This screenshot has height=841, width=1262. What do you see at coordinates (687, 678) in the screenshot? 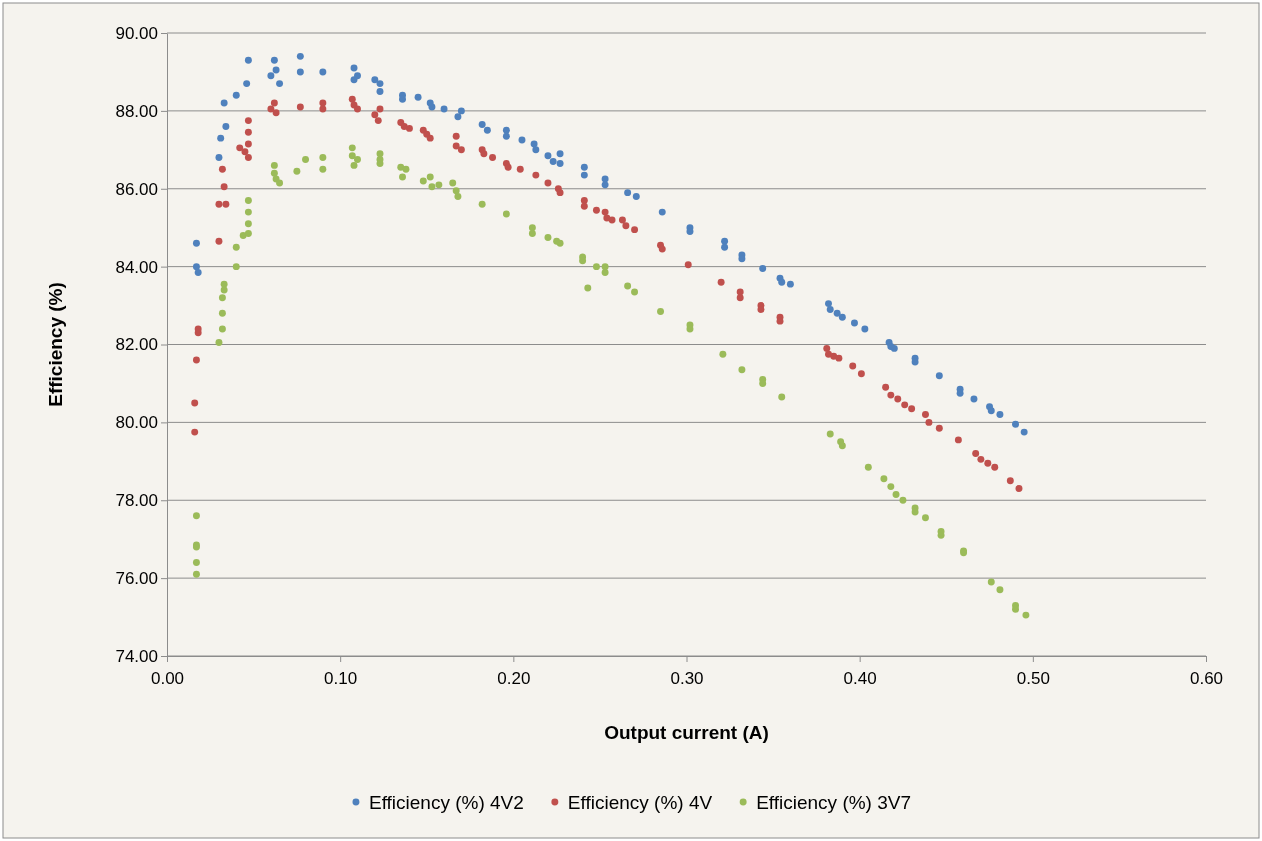
I see `x-tick-label: 0.30` at bounding box center [687, 678].